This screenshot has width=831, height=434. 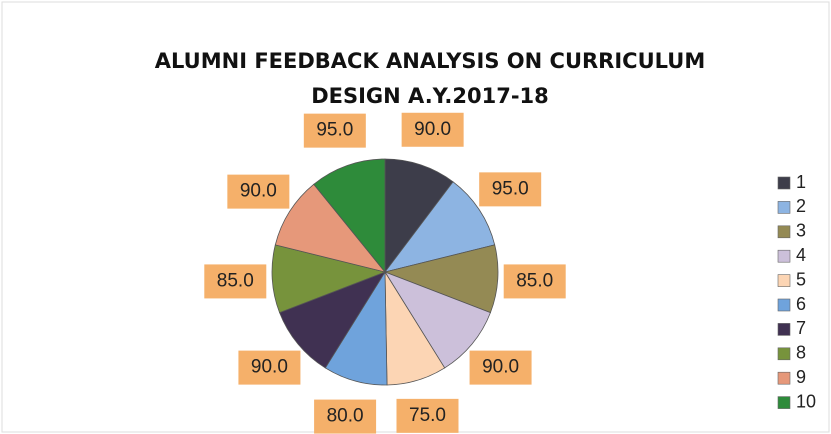 I want to click on legend-label: 9, so click(x=801, y=377).